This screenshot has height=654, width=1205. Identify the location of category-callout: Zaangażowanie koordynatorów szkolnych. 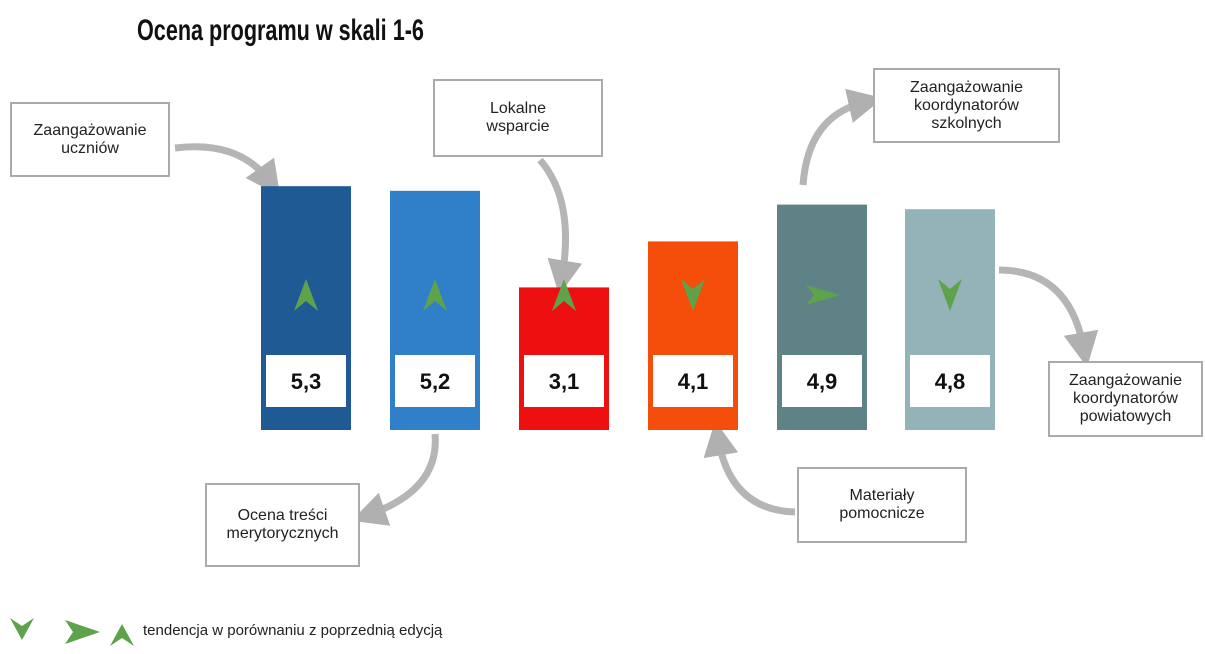
(966, 105).